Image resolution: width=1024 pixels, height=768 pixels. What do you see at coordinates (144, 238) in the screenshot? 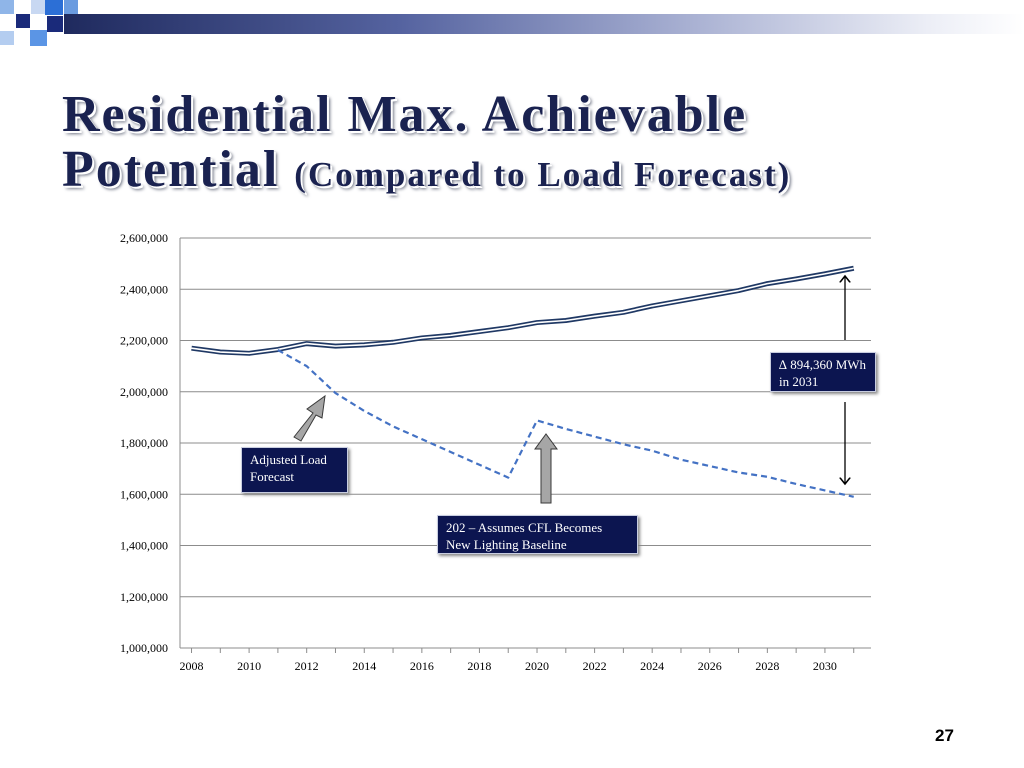
I see `y-tick-label: 2,600,000` at bounding box center [144, 238].